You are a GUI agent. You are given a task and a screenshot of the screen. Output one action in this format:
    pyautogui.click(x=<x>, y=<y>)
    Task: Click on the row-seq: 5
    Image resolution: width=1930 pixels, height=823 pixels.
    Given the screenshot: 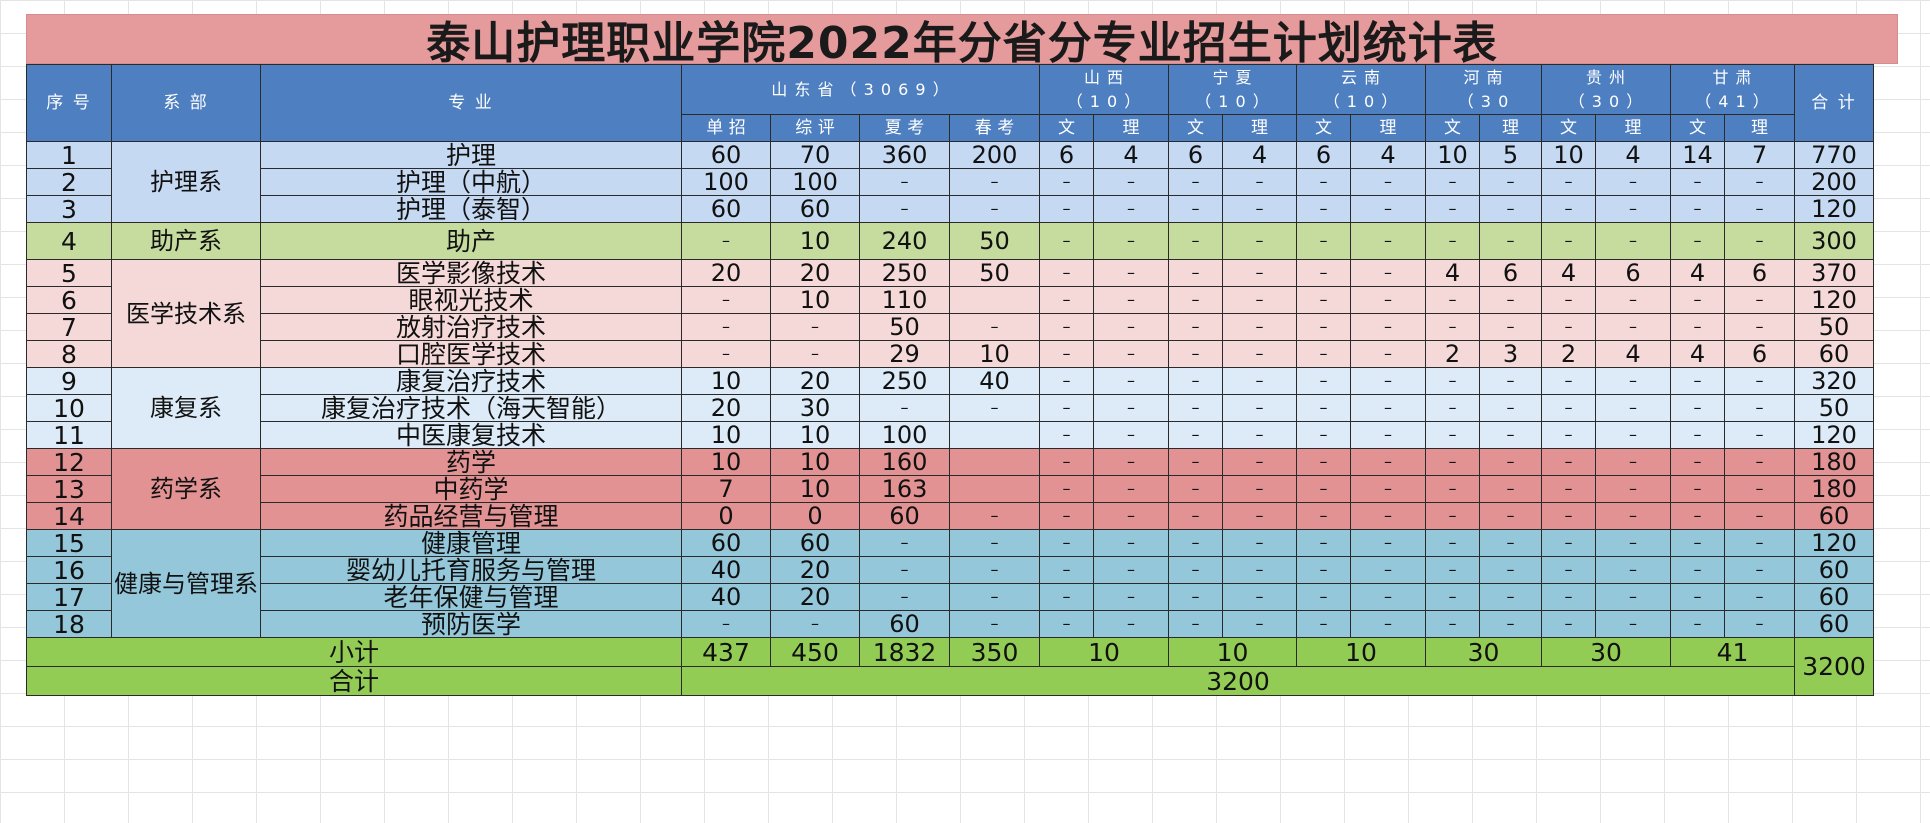 What is the action you would take?
    pyautogui.click(x=69, y=273)
    